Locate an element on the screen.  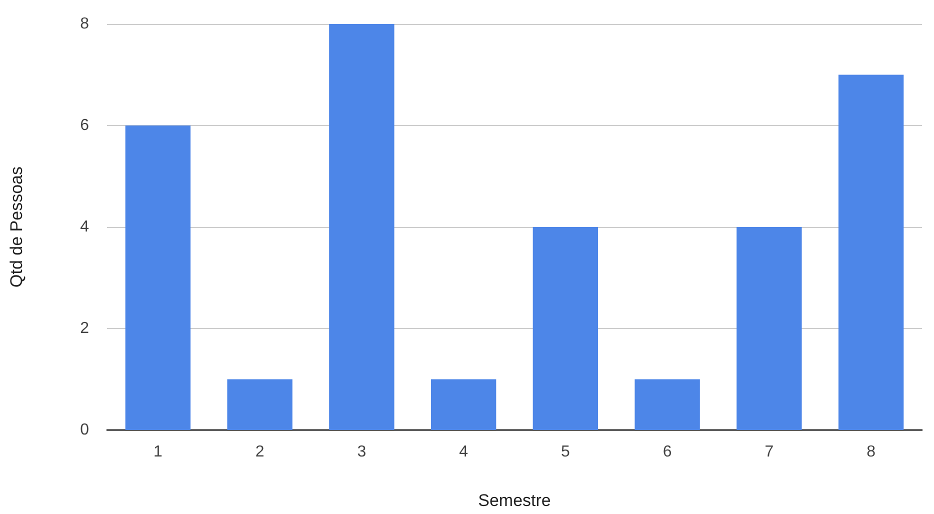
x-axis-title: Semestre is located at coordinates (514, 500).